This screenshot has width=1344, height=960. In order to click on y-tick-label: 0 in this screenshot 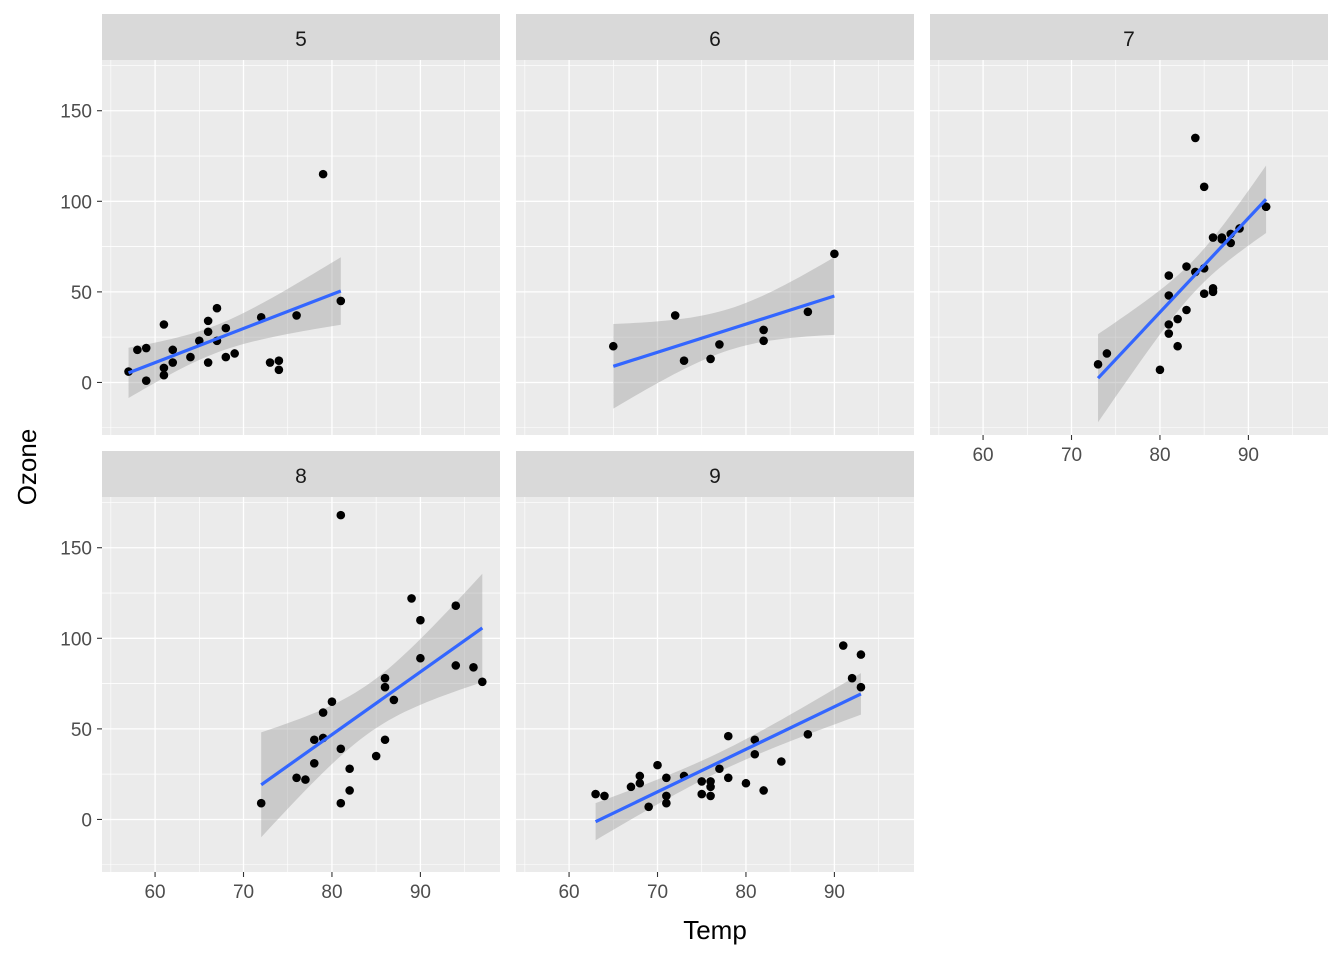, I will do `click(86, 383)`.